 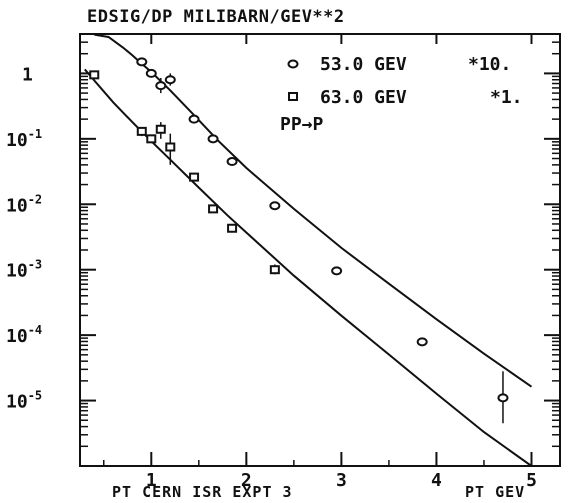 What do you see at coordinates (495, 492) in the screenshot?
I see `x-axis-unit-label: PT GEV` at bounding box center [495, 492].